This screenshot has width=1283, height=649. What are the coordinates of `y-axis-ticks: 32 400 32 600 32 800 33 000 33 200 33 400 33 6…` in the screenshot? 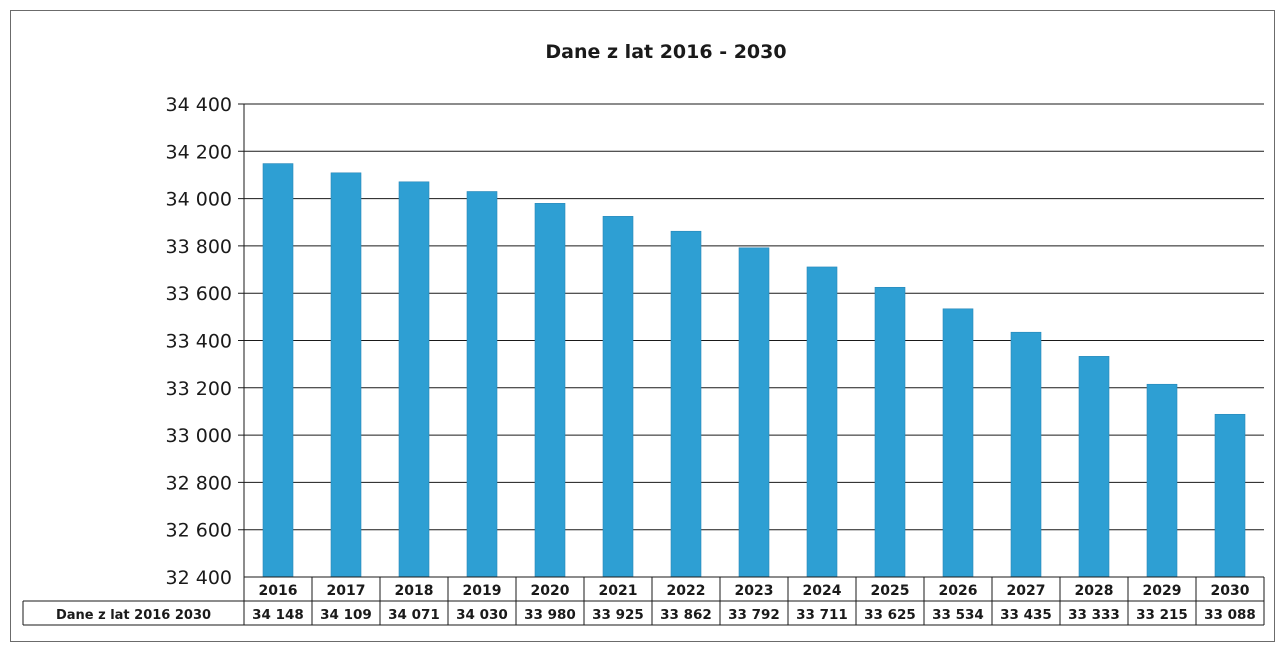 It's located at (199, 341).